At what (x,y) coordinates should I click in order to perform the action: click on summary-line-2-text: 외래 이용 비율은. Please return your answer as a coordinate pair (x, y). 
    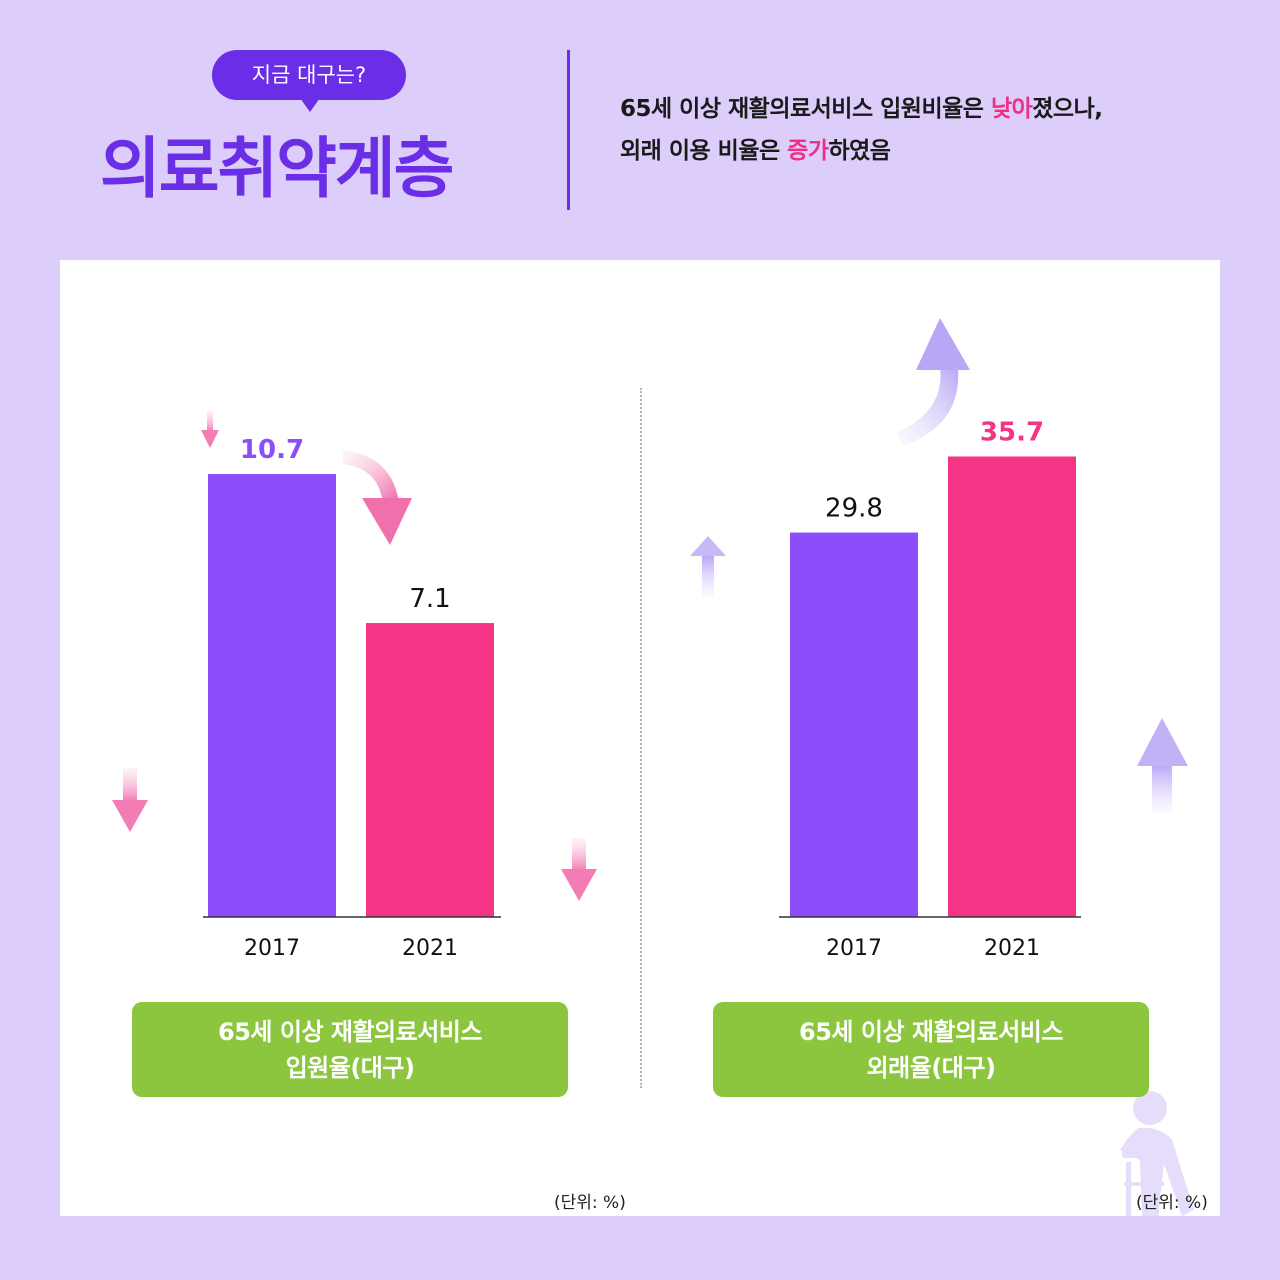
    Looking at the image, I should click on (704, 151).